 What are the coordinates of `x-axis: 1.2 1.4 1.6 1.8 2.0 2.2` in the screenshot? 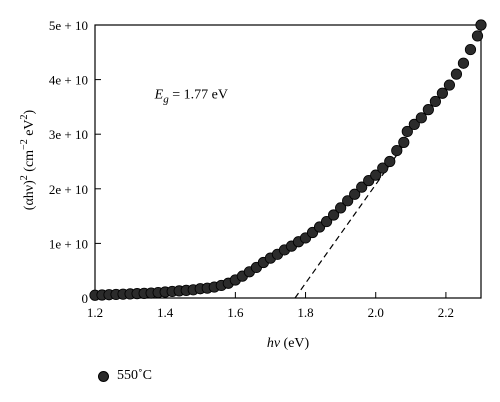 It's located at (270, 306).